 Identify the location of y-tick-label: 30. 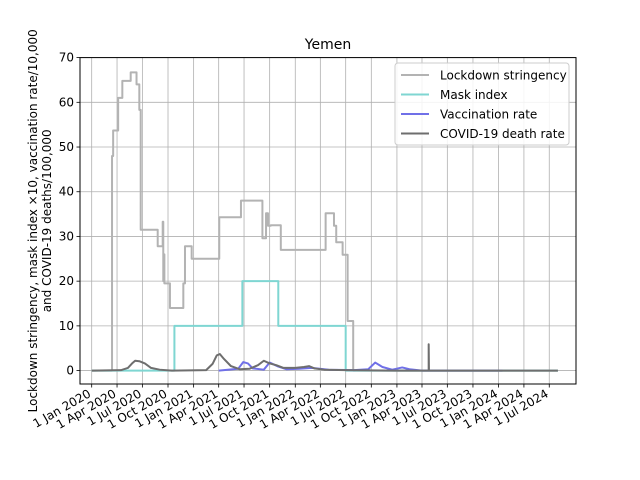
(66, 236).